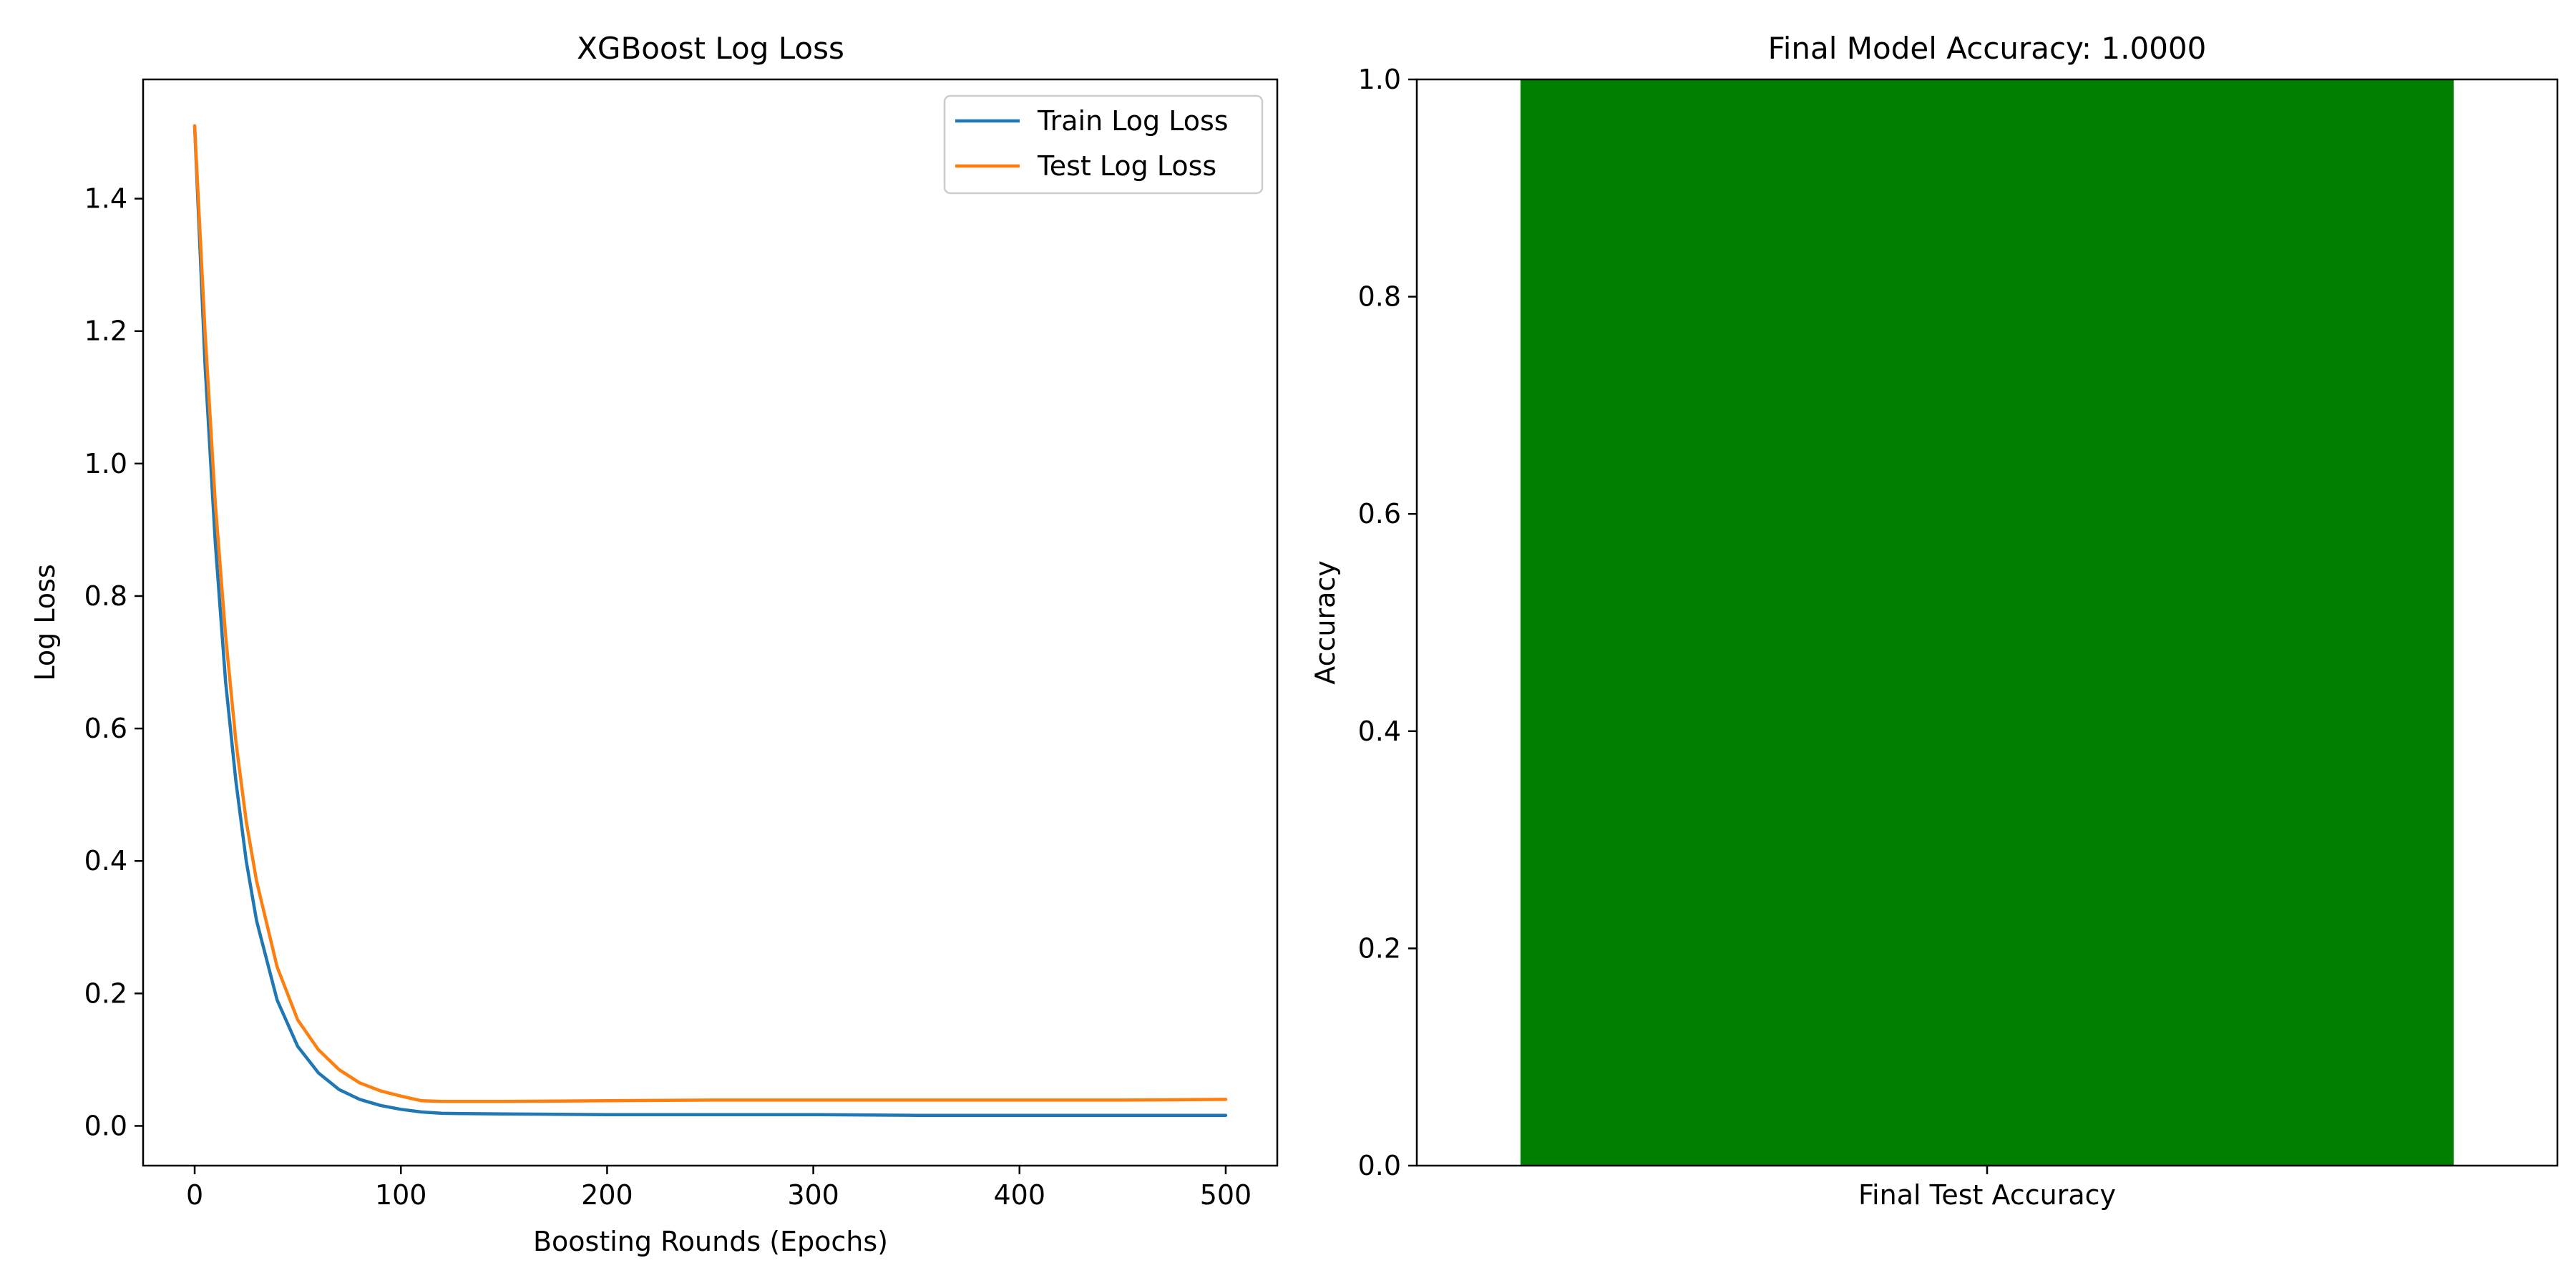 This screenshot has width=2576, height=1288. I want to click on x-tick-label: Final Test Accuracy, so click(1987, 1195).